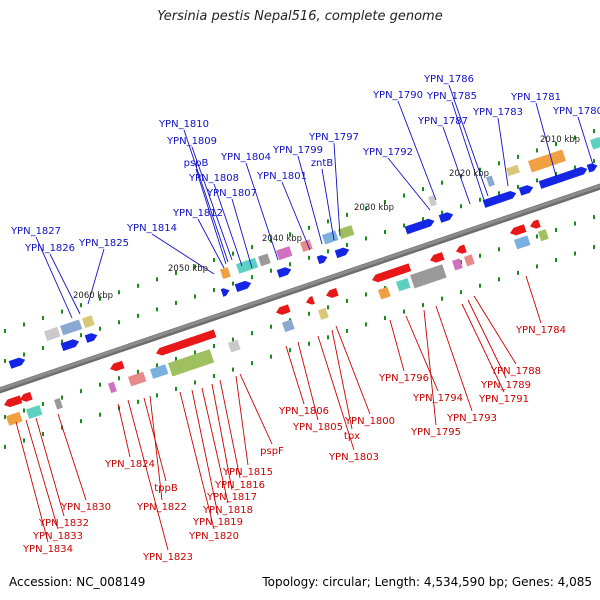 The image size is (600, 600). Describe the element at coordinates (471, 418) in the screenshot. I see `reverse-gene-label: YPN_1793` at that location.